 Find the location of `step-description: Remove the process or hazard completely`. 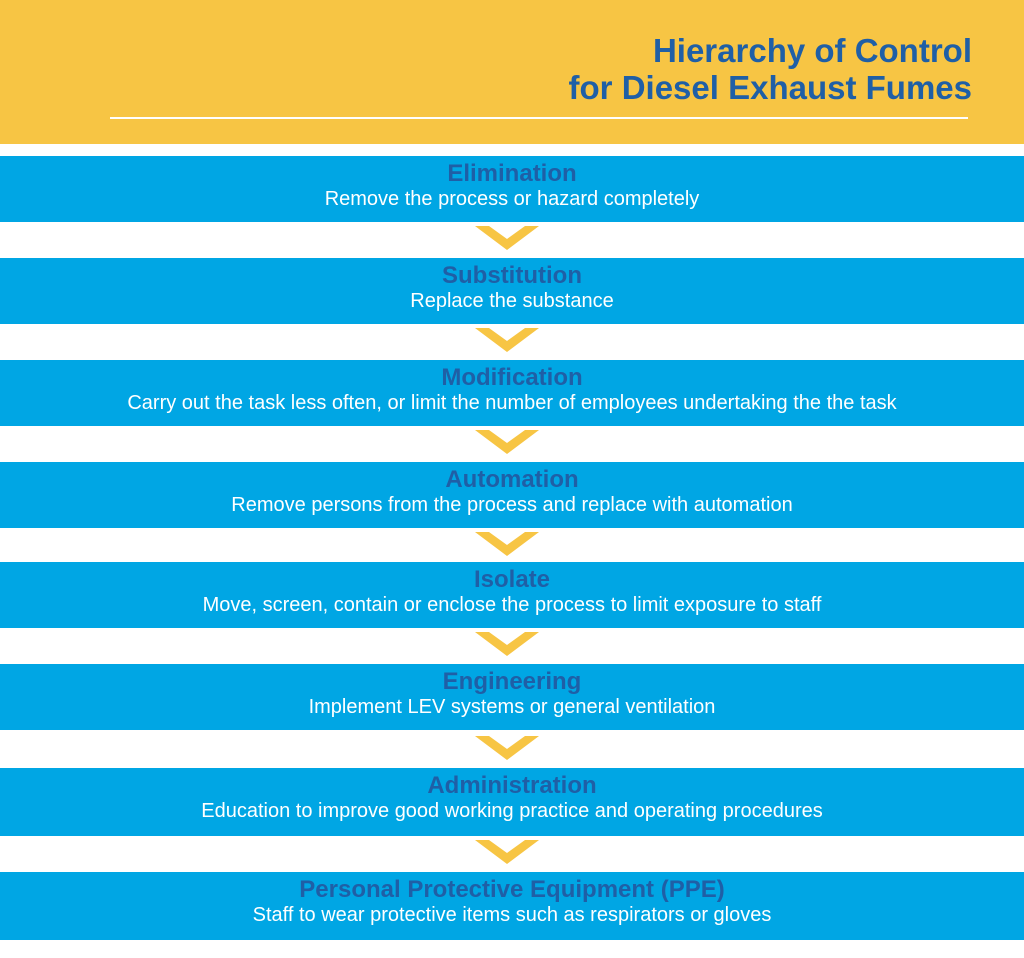

step-description: Remove the process or hazard completely is located at coordinates (512, 199).